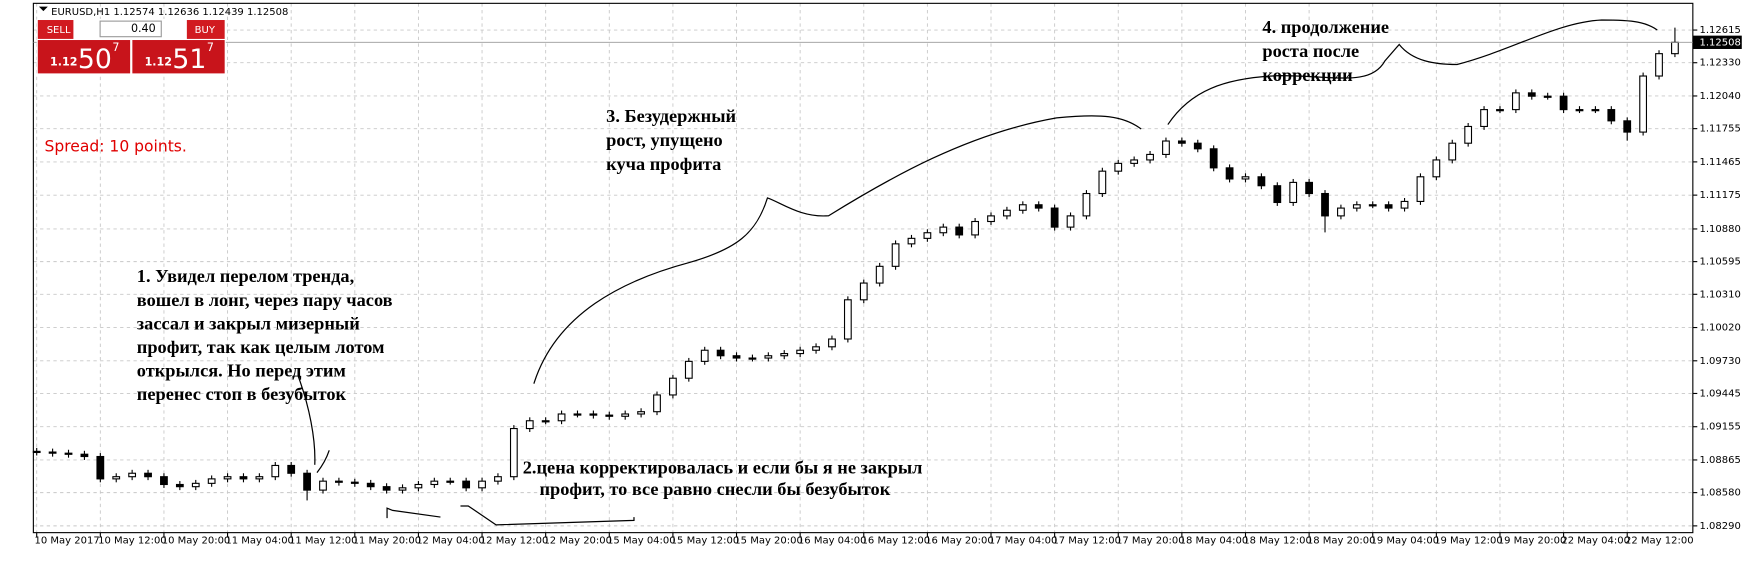  What do you see at coordinates (158, 62) in the screenshot?
I see `buy-prefix: 1.12` at bounding box center [158, 62].